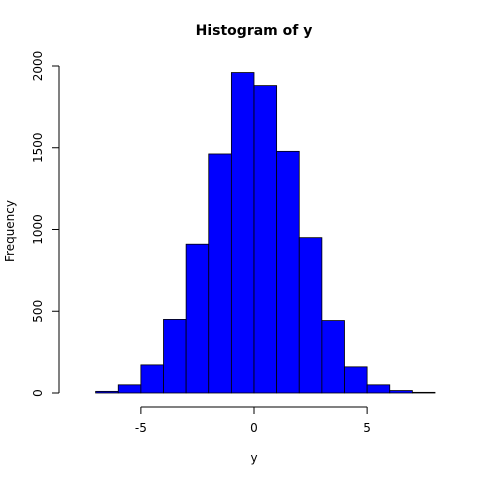 Image resolution: width=480 pixels, height=480 pixels. Describe the element at coordinates (141, 428) in the screenshot. I see `x-tick-label: -5` at that location.